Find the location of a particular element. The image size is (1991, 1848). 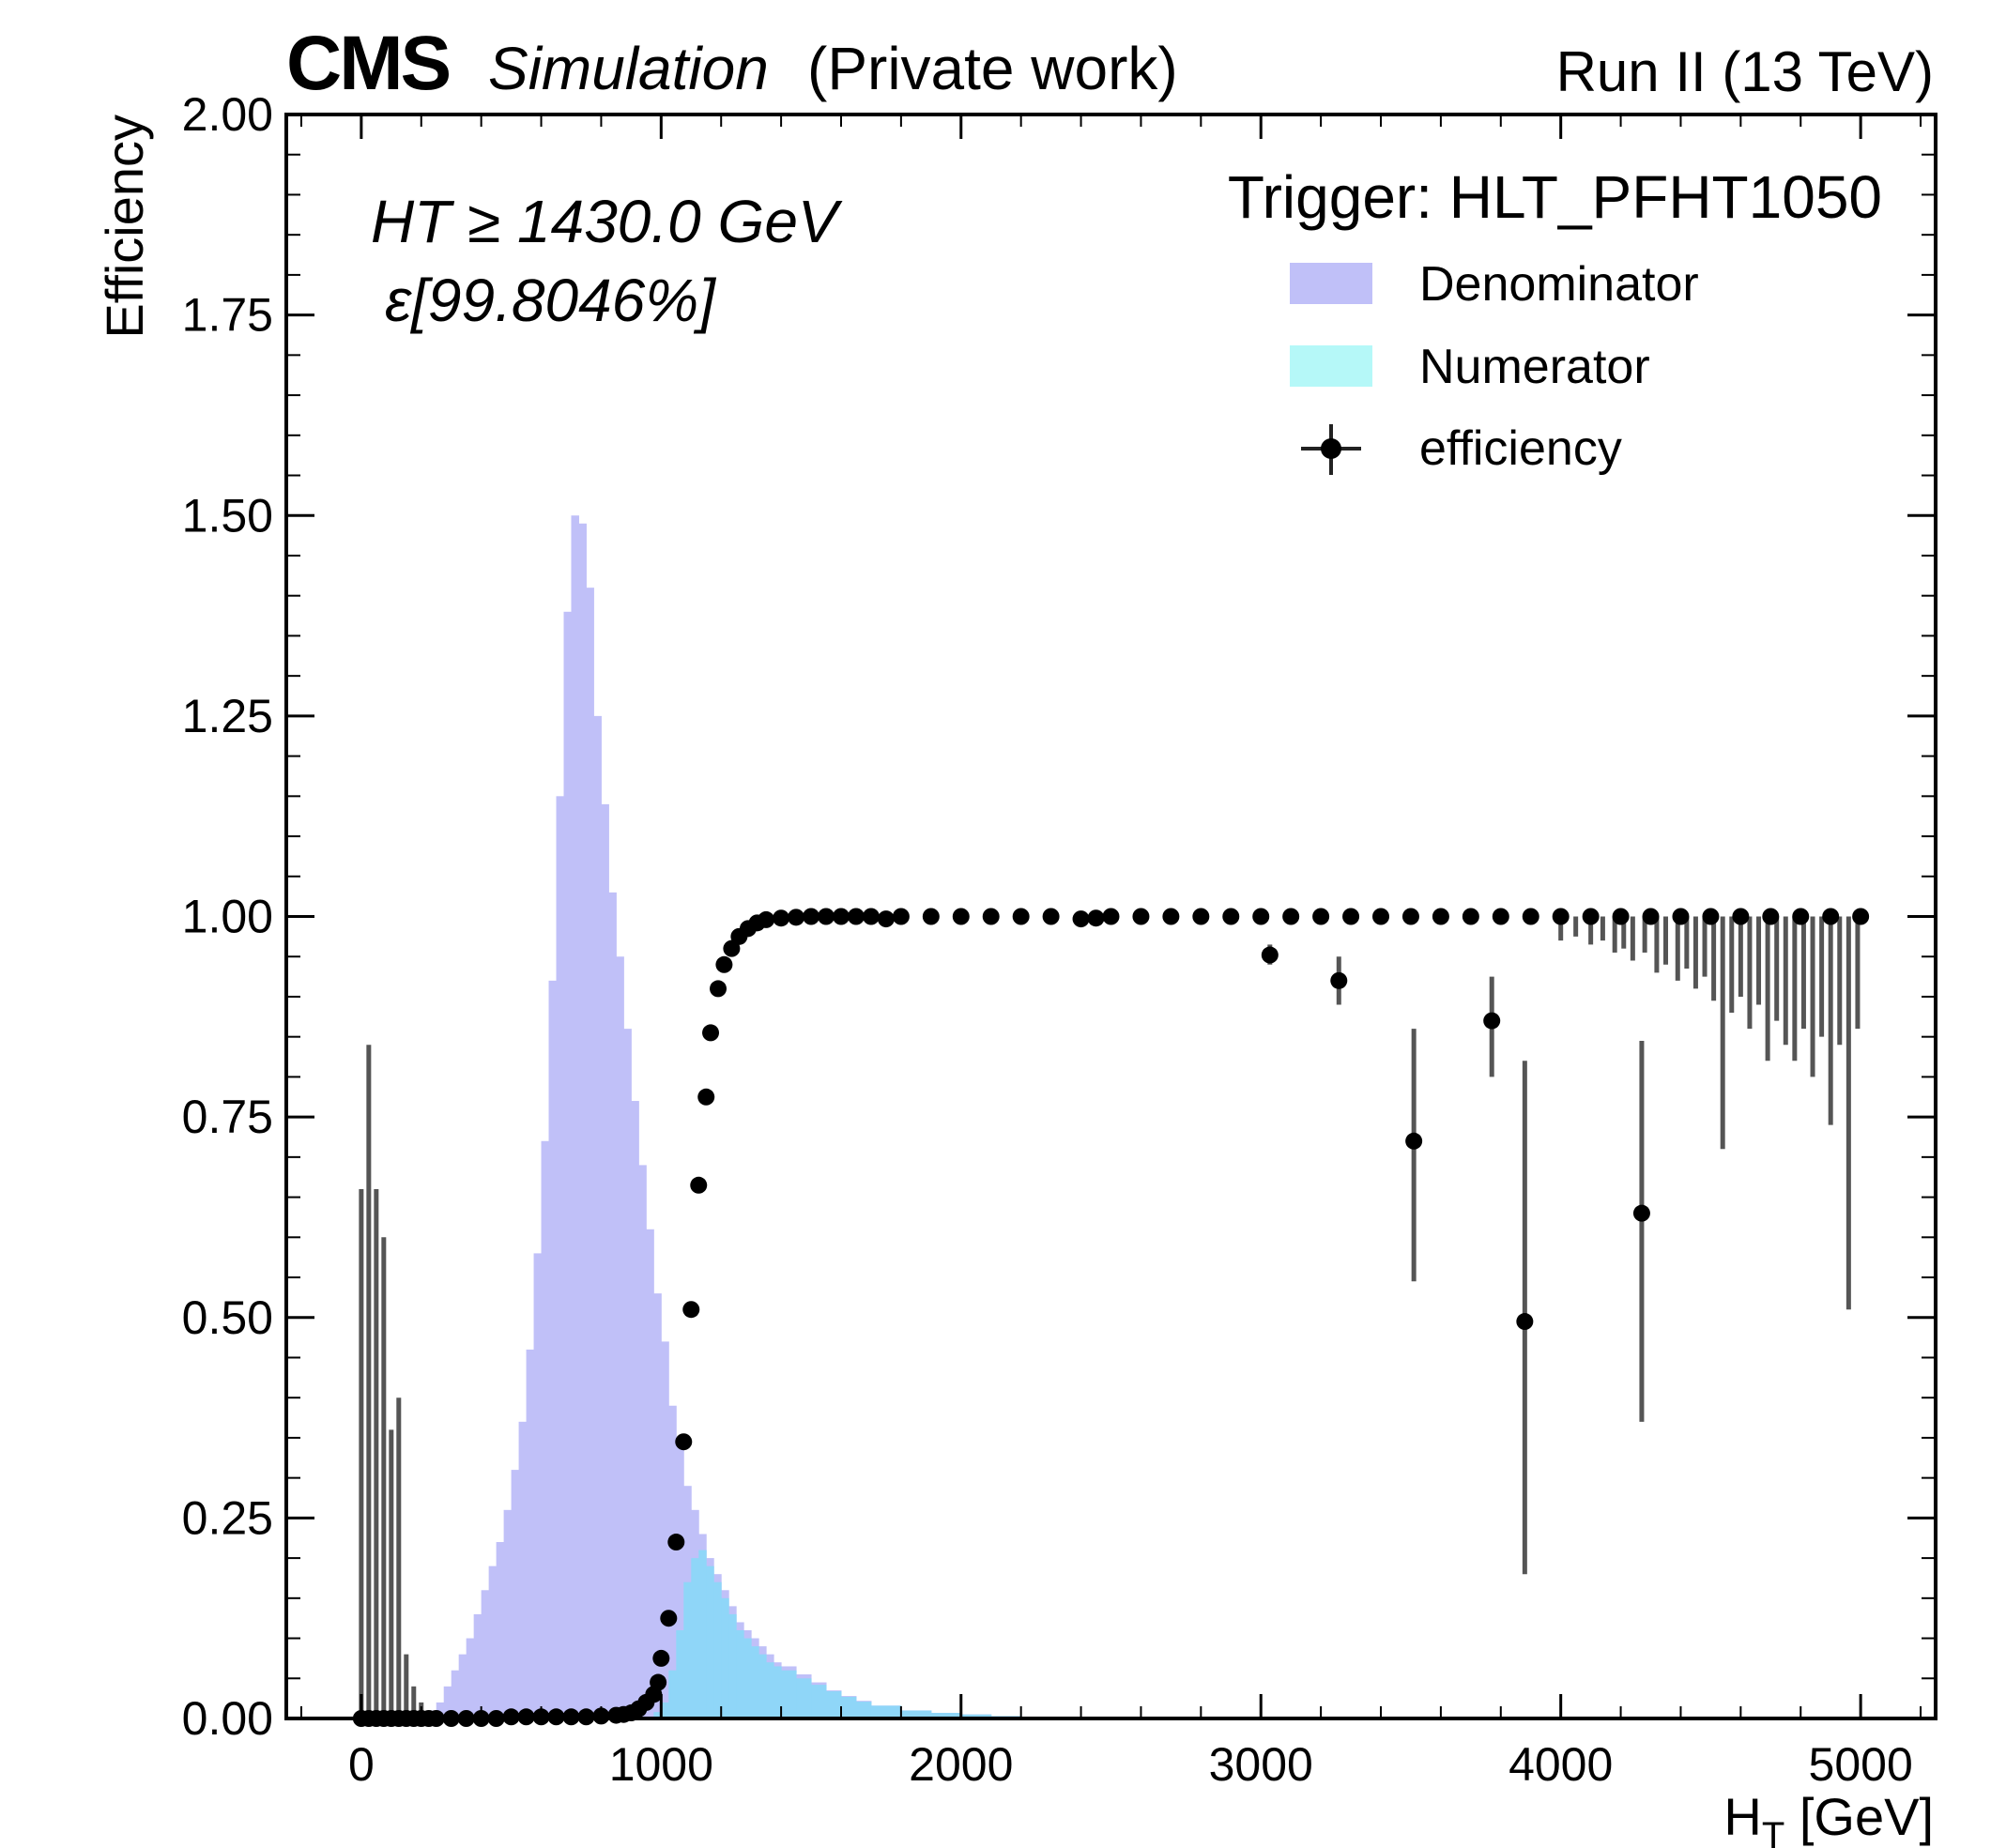

y-tick-label: 0.50 is located at coordinates (227, 1317).